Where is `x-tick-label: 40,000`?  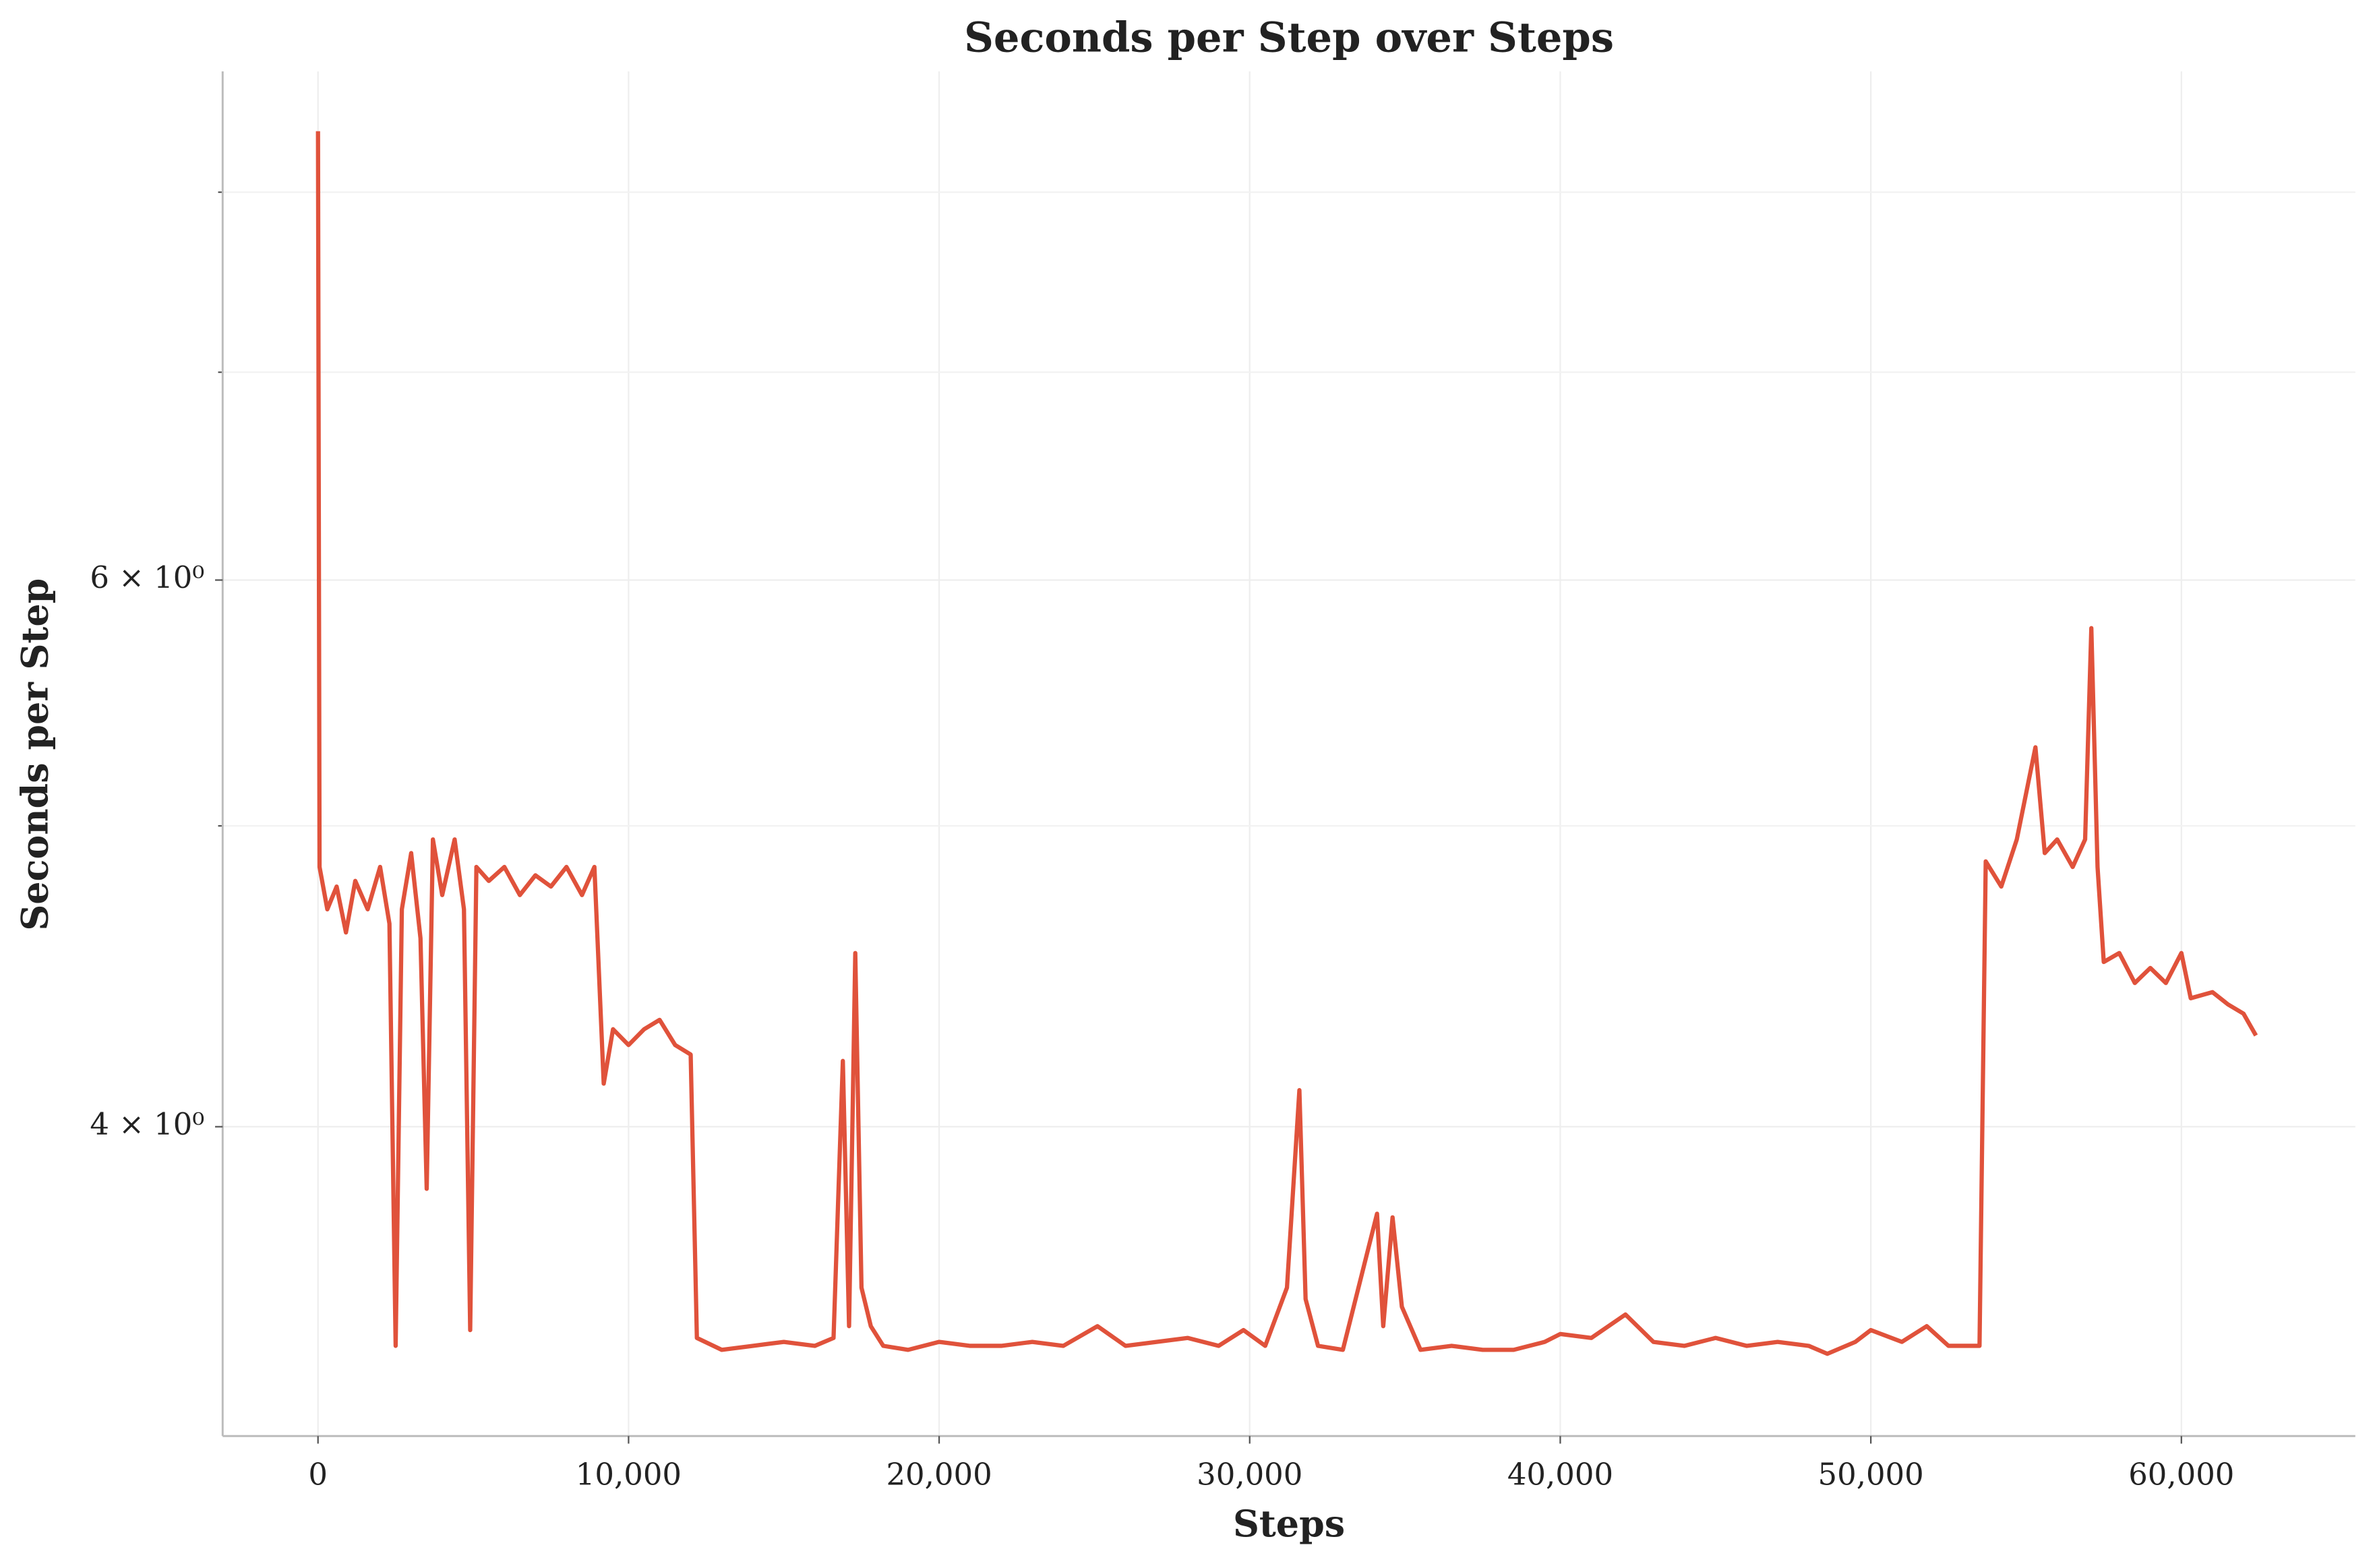 x-tick-label: 40,000 is located at coordinates (1560, 1474).